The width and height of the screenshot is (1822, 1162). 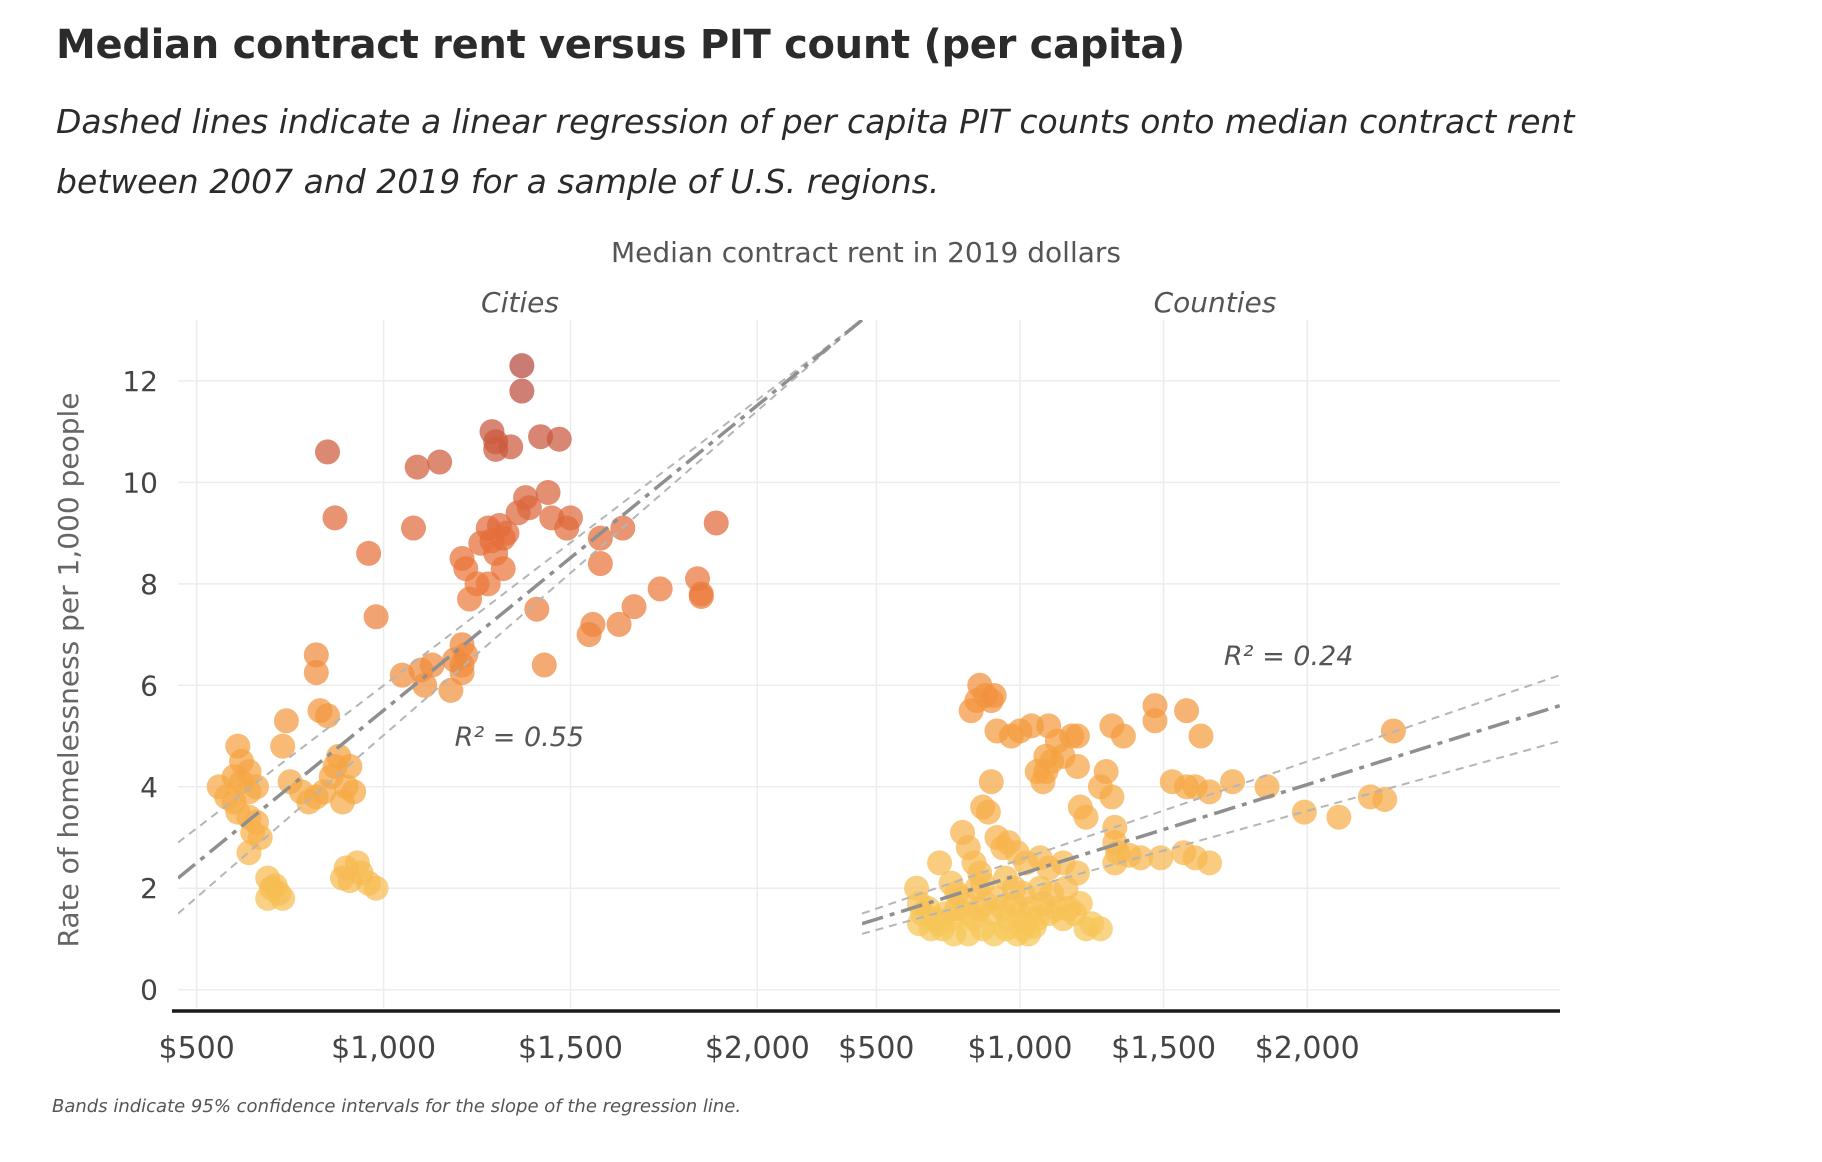 What do you see at coordinates (149, 888) in the screenshot?
I see `y-tick-label-1: 2` at bounding box center [149, 888].